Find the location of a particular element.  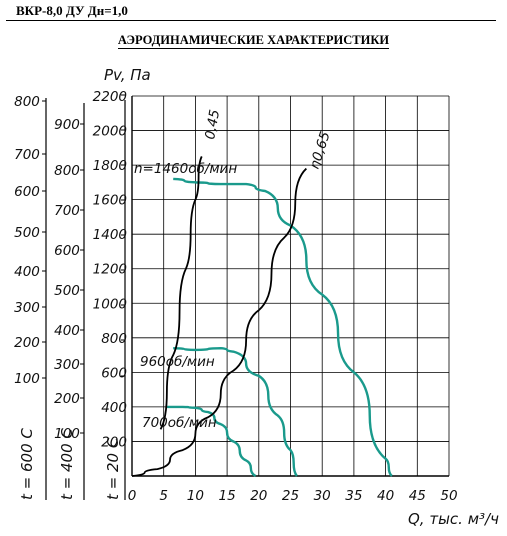

y-tick-label: 800 is located at coordinates (114, 339).